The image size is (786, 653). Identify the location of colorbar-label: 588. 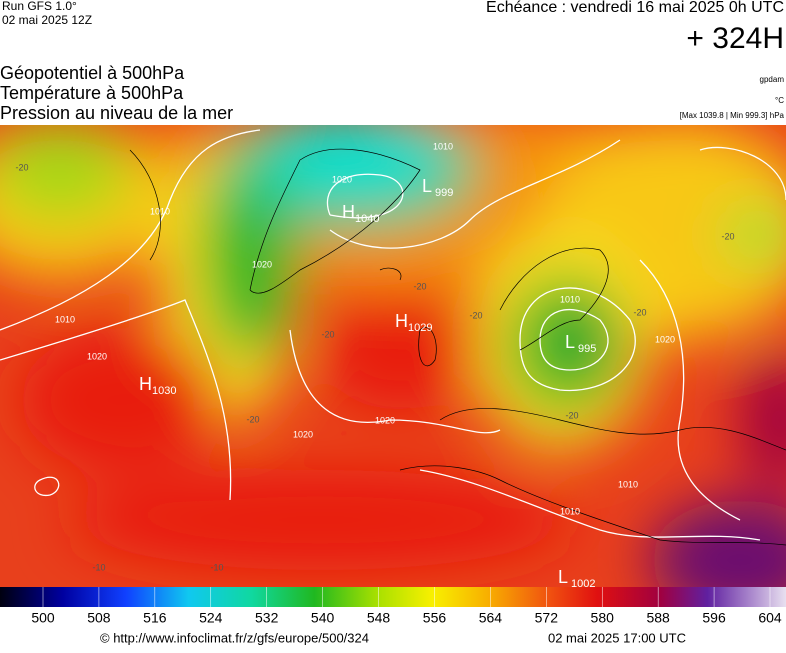
(658, 618).